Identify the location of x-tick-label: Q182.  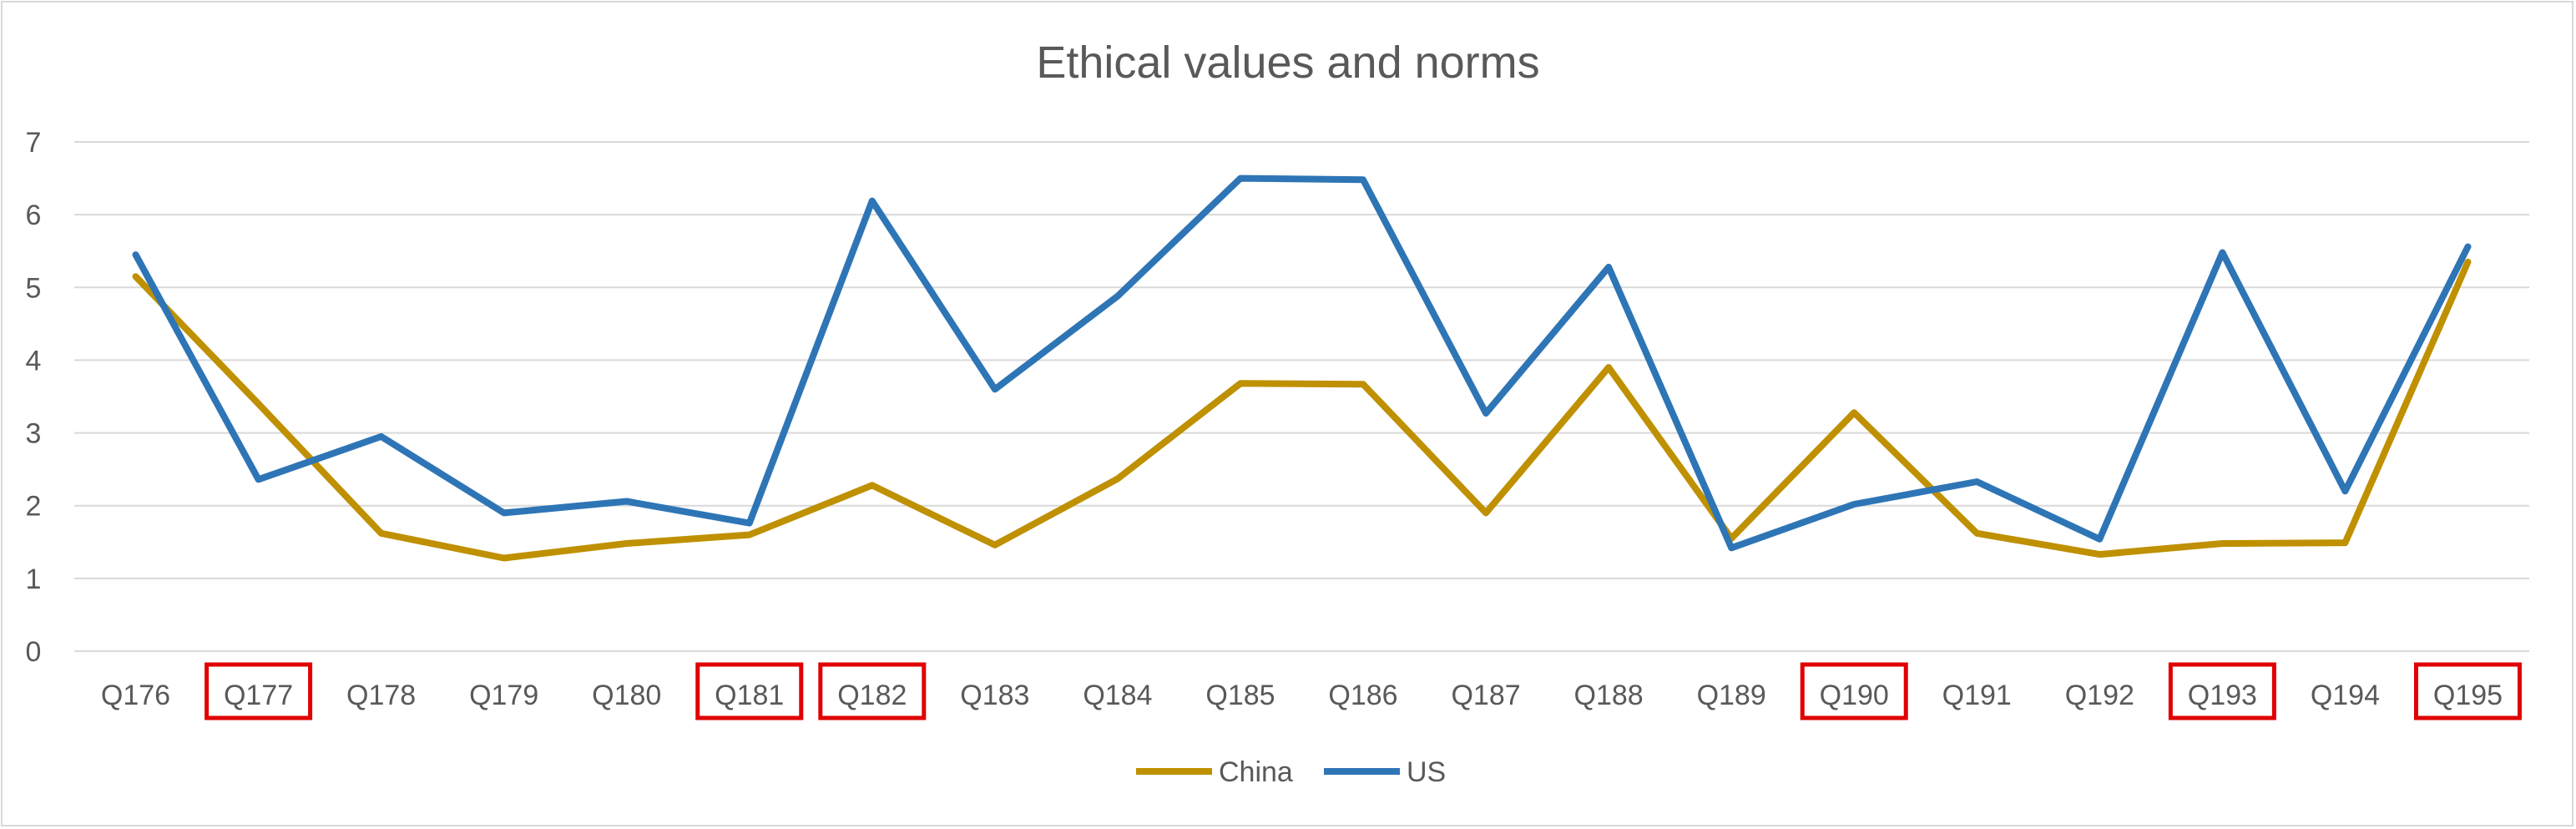
(872, 695).